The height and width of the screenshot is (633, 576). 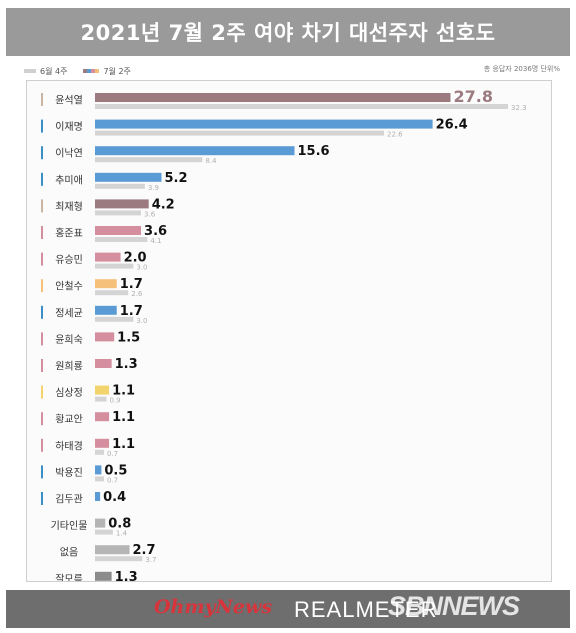 What do you see at coordinates (175, 178) in the screenshot?
I see `value-label-current-3: 5.2` at bounding box center [175, 178].